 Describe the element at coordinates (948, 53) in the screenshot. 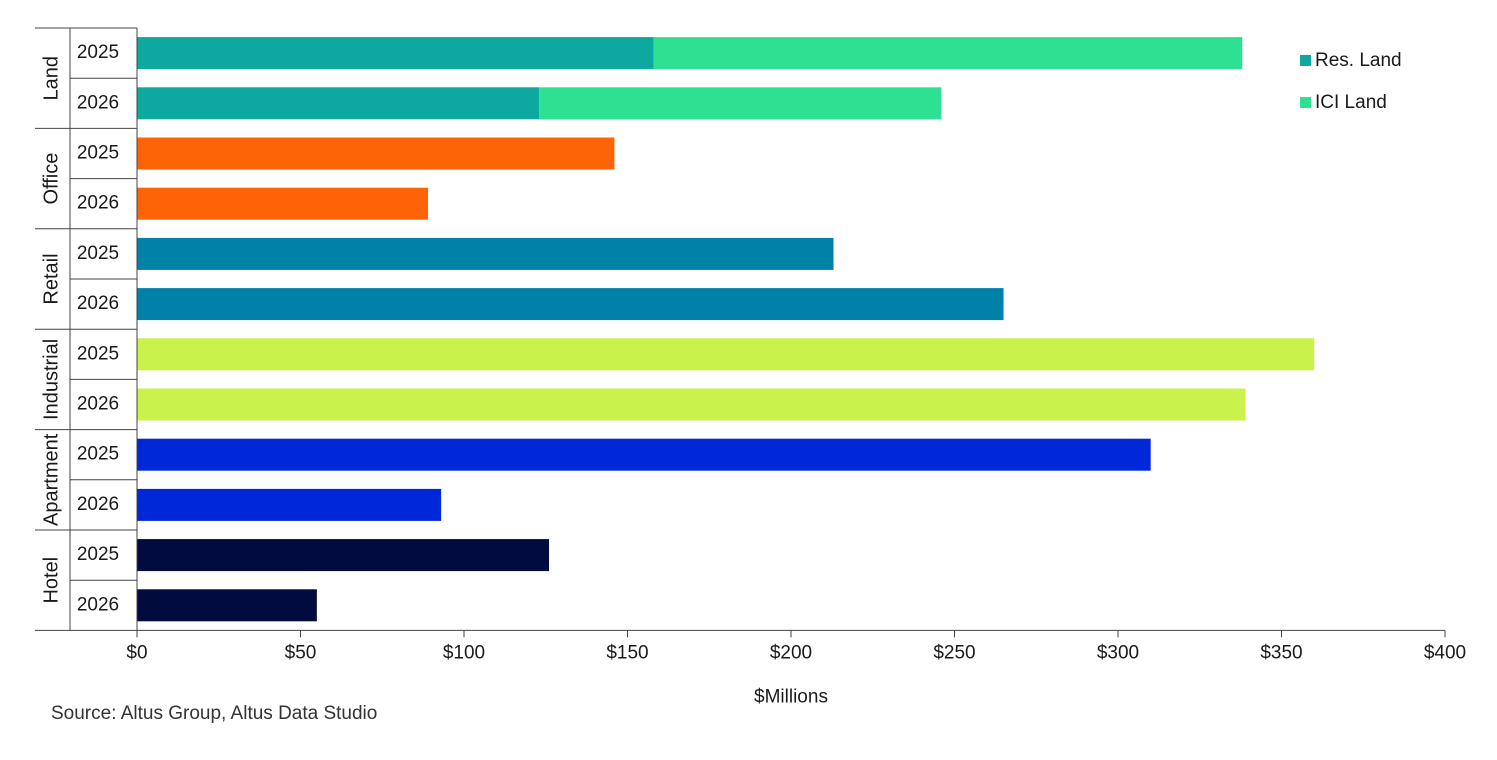

I see `bar-land-2025-ici-land` at that location.